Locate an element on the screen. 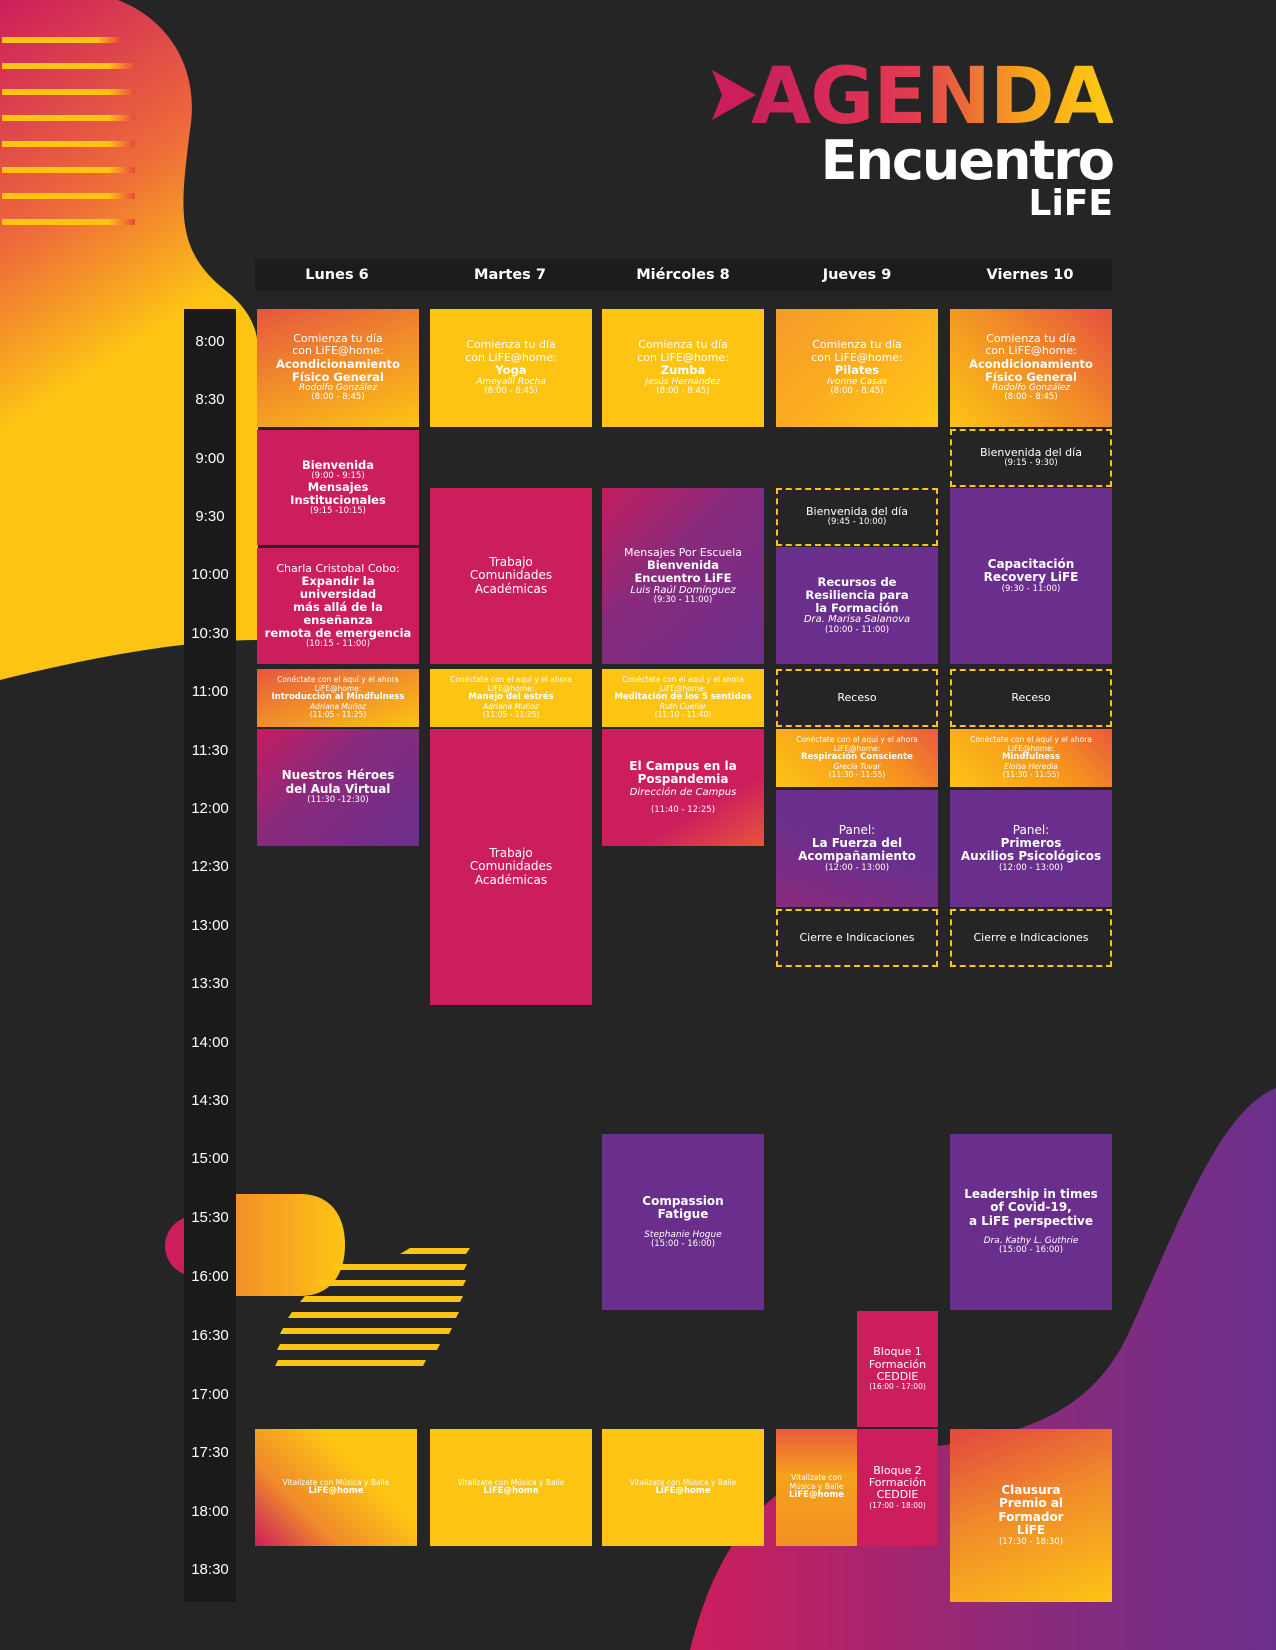  event-fri-break: Receso is located at coordinates (1031, 698).